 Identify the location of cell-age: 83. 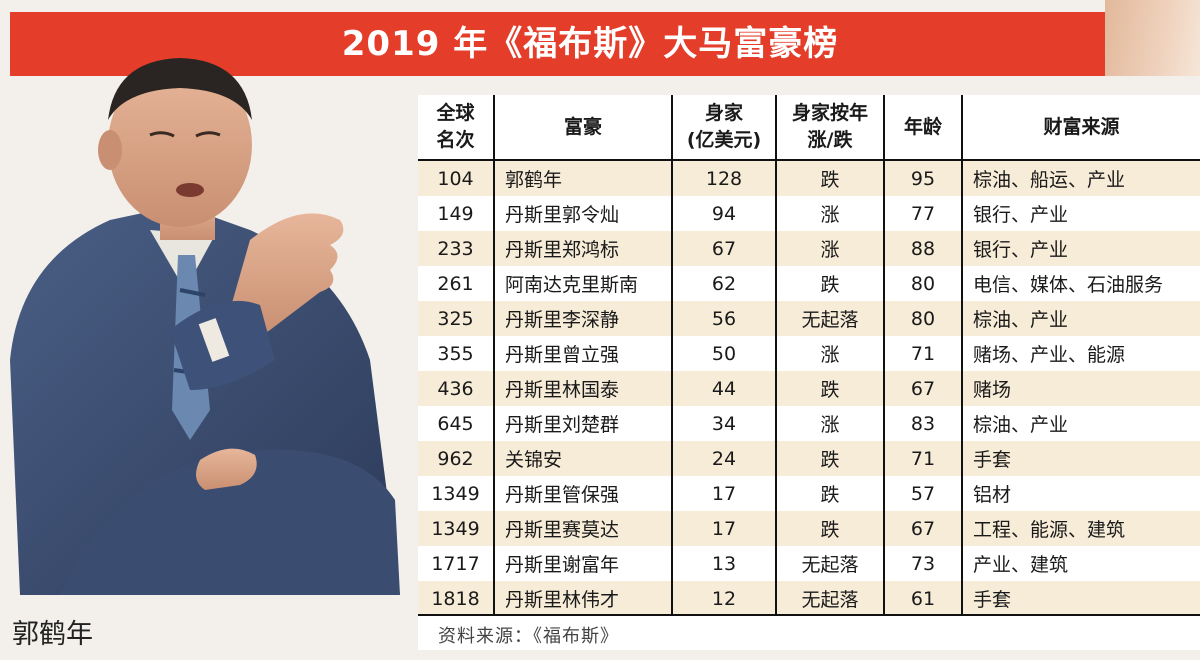
(922, 423).